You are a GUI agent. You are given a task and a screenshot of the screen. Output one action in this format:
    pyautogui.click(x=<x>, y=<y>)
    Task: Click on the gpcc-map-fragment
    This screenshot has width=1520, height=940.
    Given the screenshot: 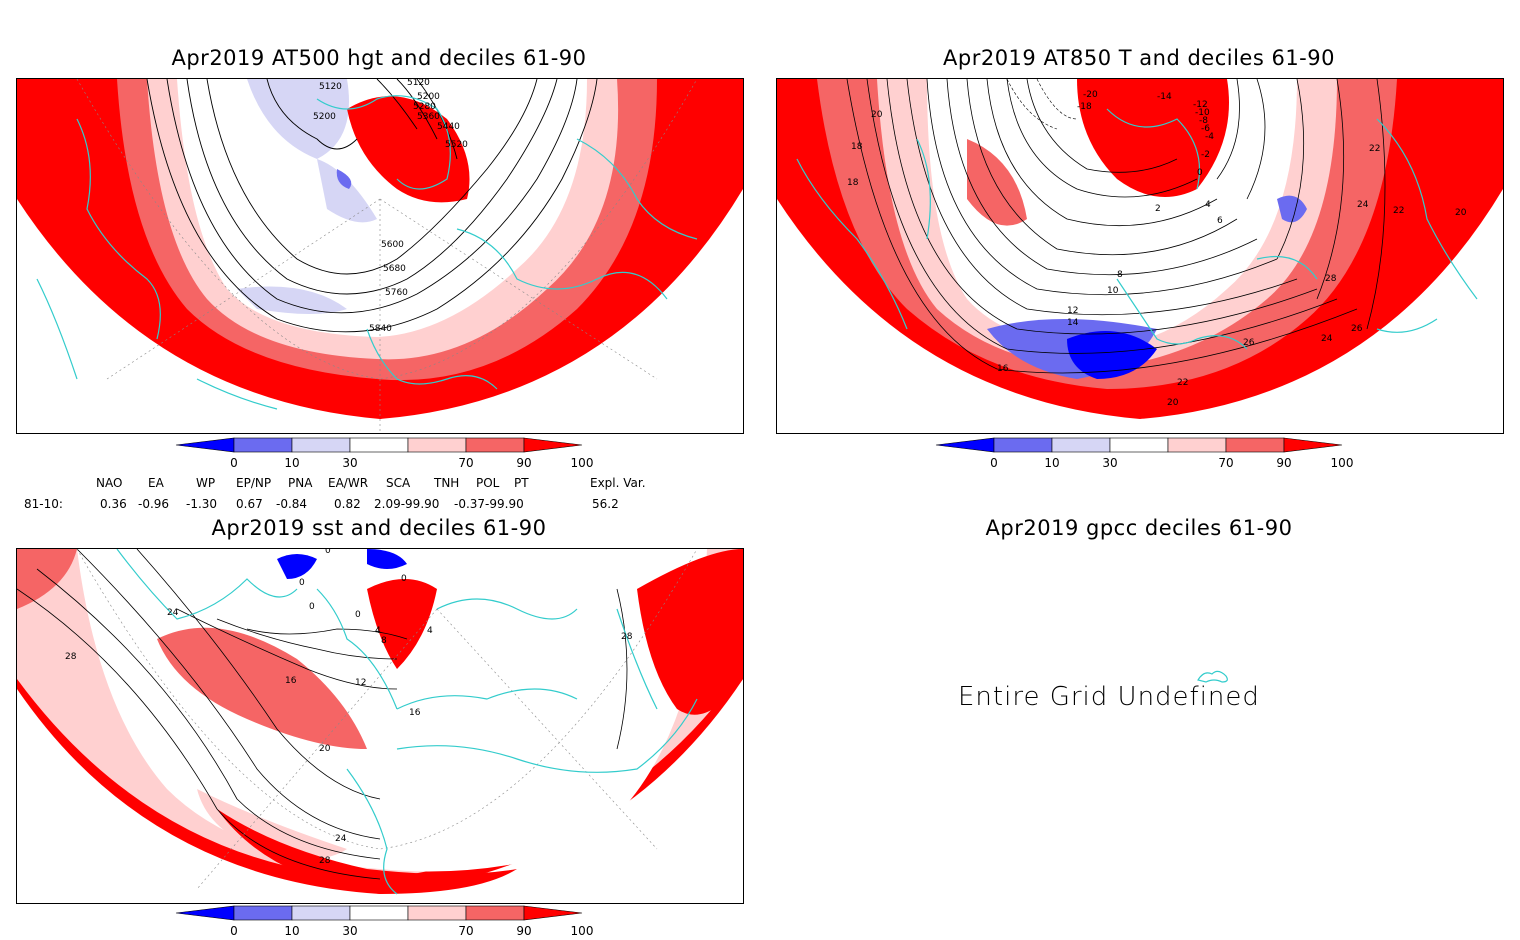 What is the action you would take?
    pyautogui.click(x=1214, y=676)
    